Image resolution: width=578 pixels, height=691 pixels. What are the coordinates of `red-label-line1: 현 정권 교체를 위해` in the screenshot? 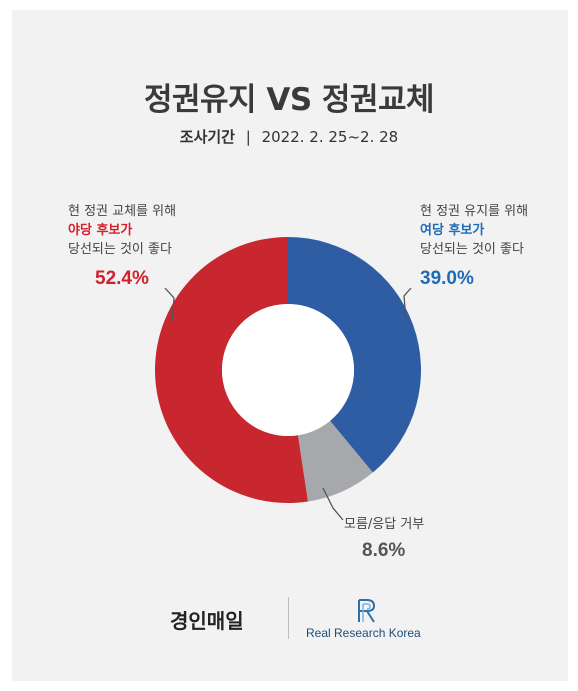 It's located at (122, 211).